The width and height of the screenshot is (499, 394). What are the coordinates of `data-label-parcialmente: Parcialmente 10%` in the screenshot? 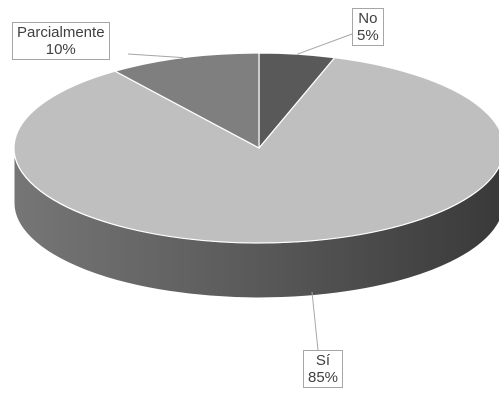 It's located at (61, 41).